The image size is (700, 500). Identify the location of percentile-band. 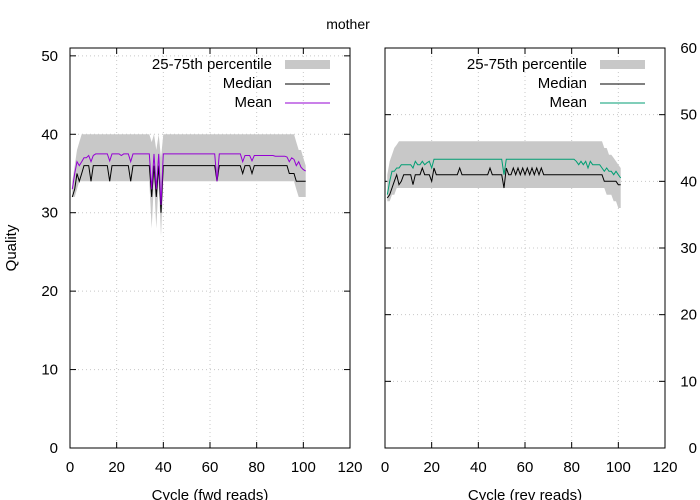
(189, 185).